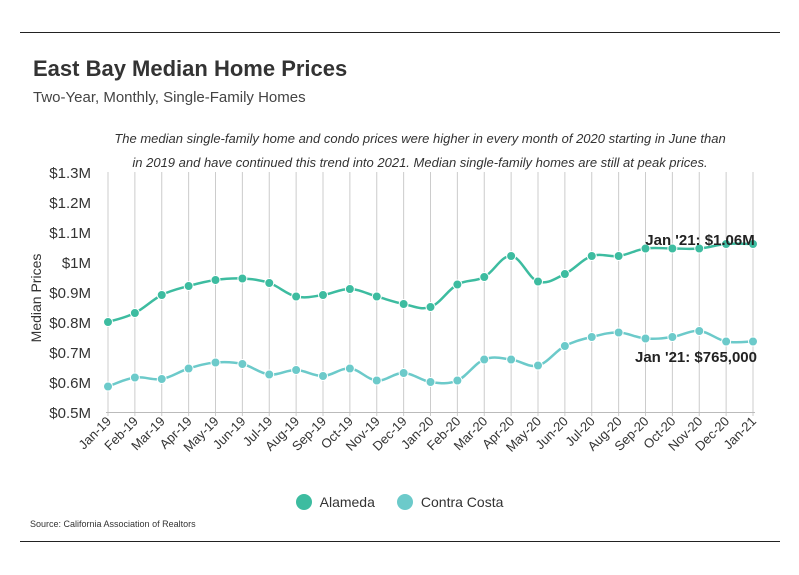  Describe the element at coordinates (462, 502) in the screenshot. I see `legend-label-contra-costa: Contra Costa` at that location.